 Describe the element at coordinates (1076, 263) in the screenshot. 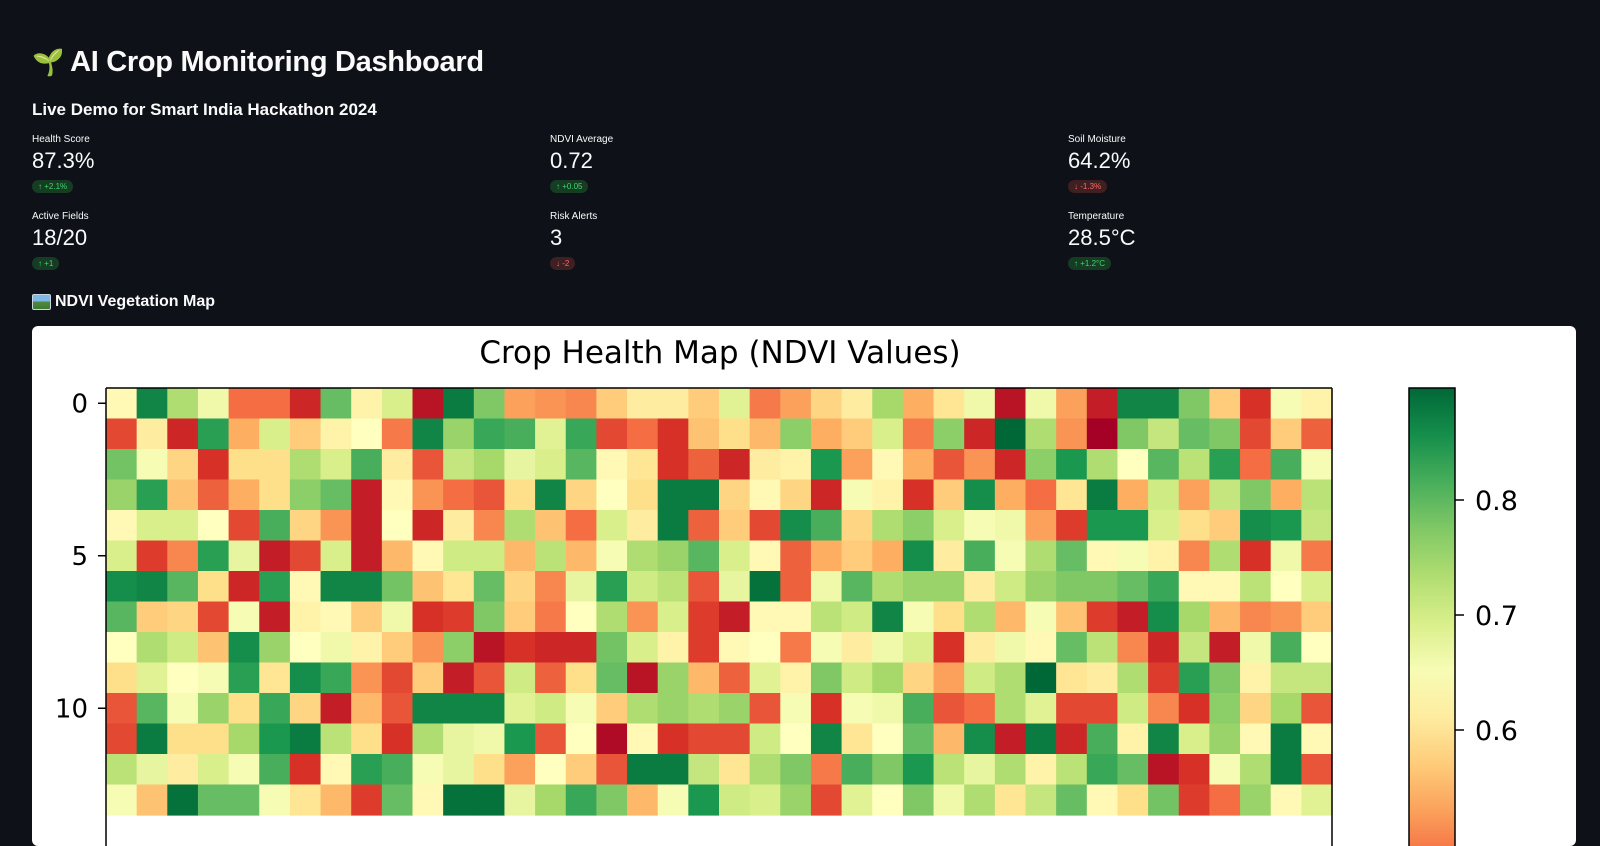

I see `arrow-up-icon: ↑` at that location.